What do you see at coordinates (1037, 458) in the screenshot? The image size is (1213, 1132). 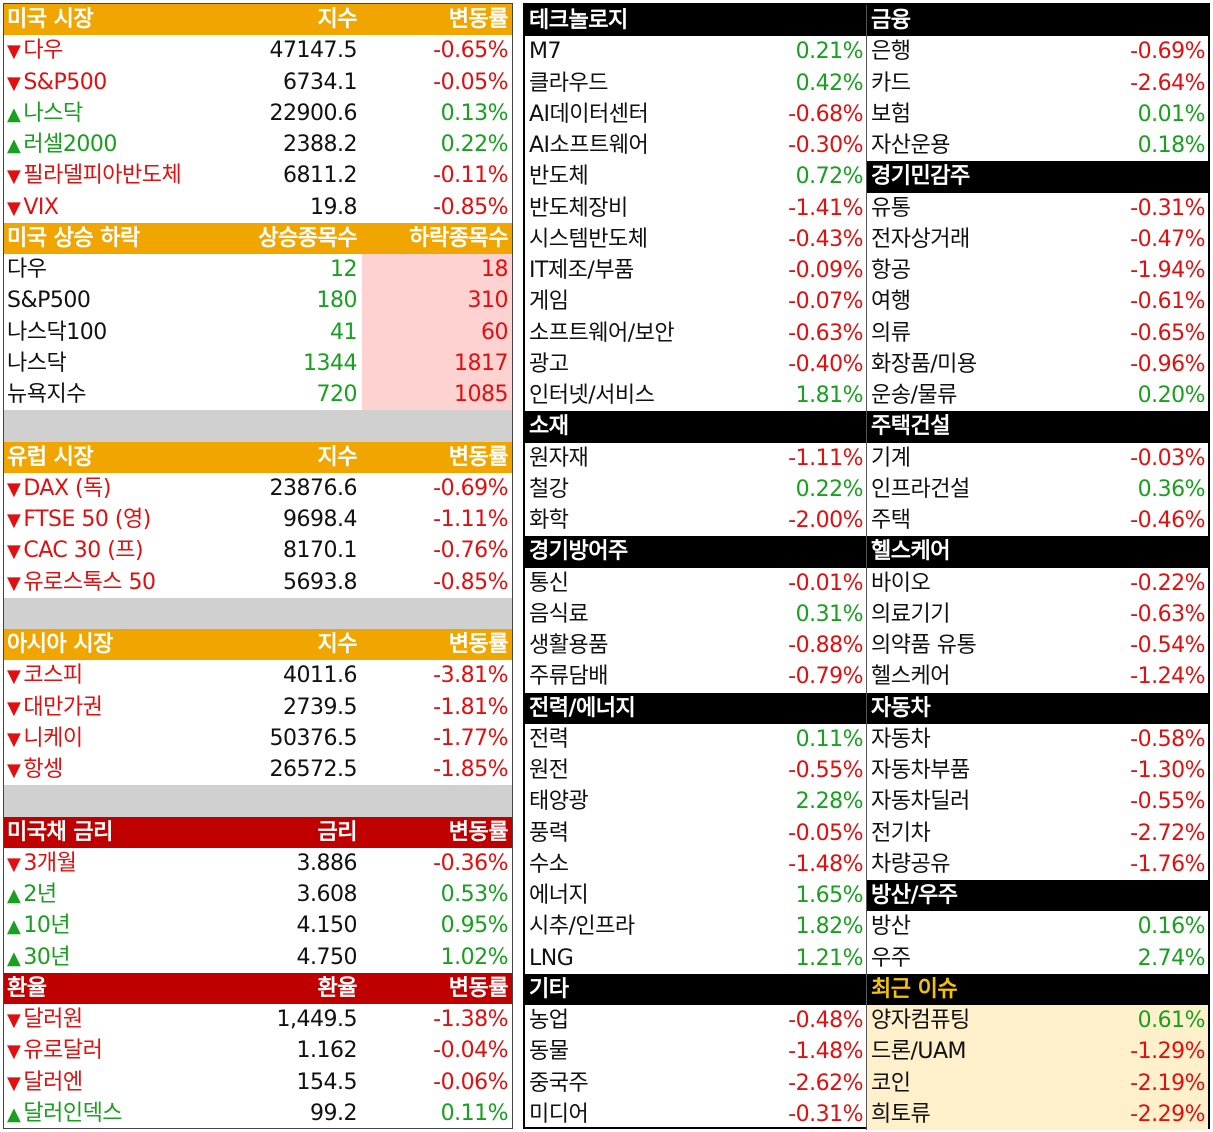 I see `sector-cell: 기계 -0.03%` at bounding box center [1037, 458].